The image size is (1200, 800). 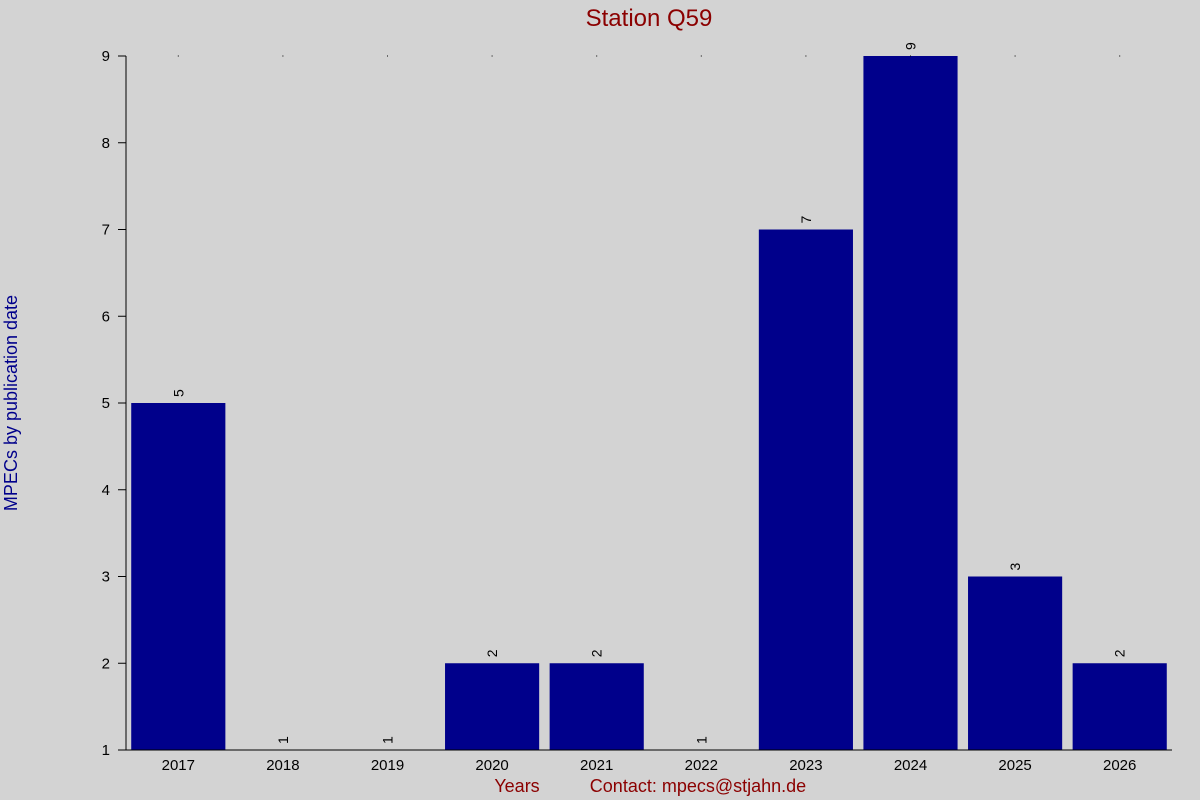 I want to click on x-tick-label-2024: 2024, so click(x=910, y=765).